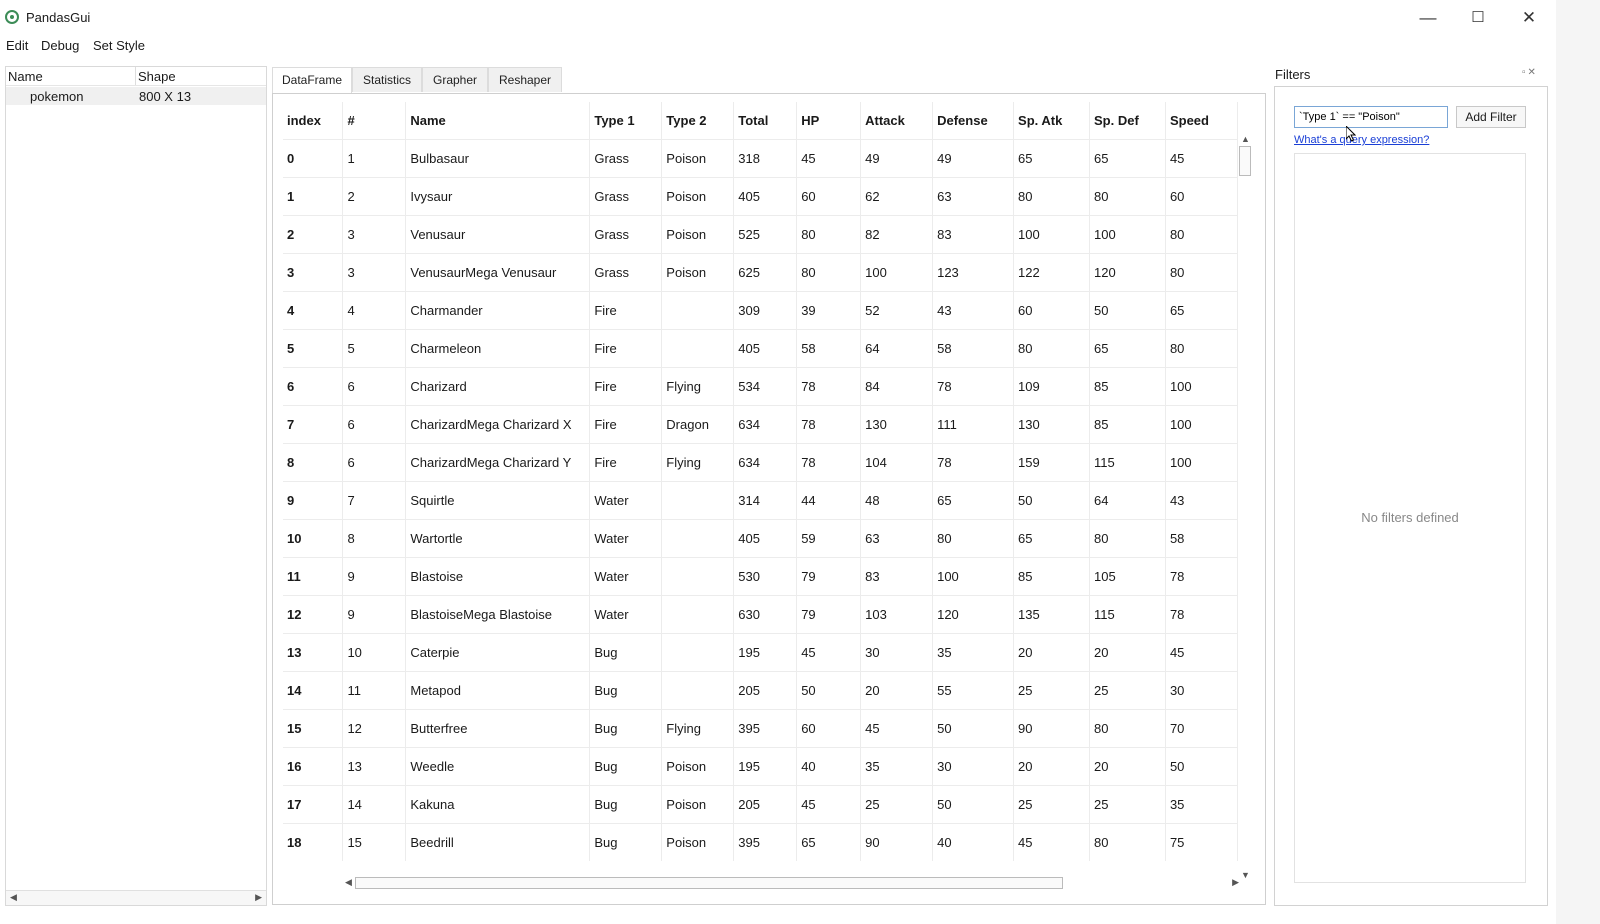 This screenshot has width=1600, height=924. I want to click on table-cell: Venusaur, so click(498, 234).